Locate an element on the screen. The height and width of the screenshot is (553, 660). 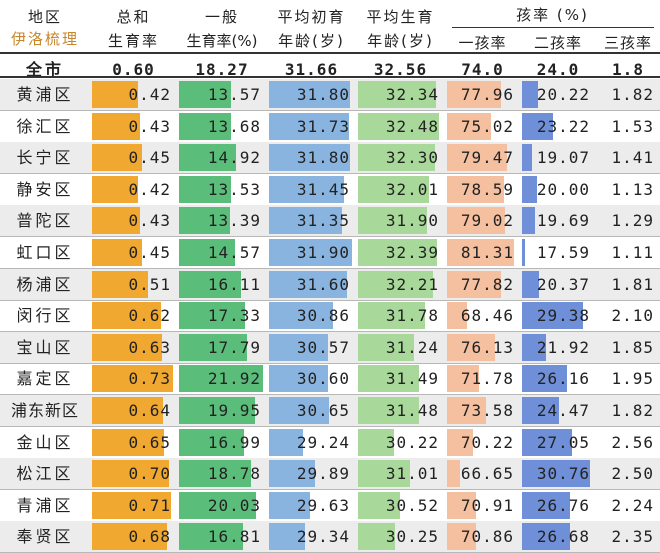
cell-gfr: 16.99 is located at coordinates (222, 442).